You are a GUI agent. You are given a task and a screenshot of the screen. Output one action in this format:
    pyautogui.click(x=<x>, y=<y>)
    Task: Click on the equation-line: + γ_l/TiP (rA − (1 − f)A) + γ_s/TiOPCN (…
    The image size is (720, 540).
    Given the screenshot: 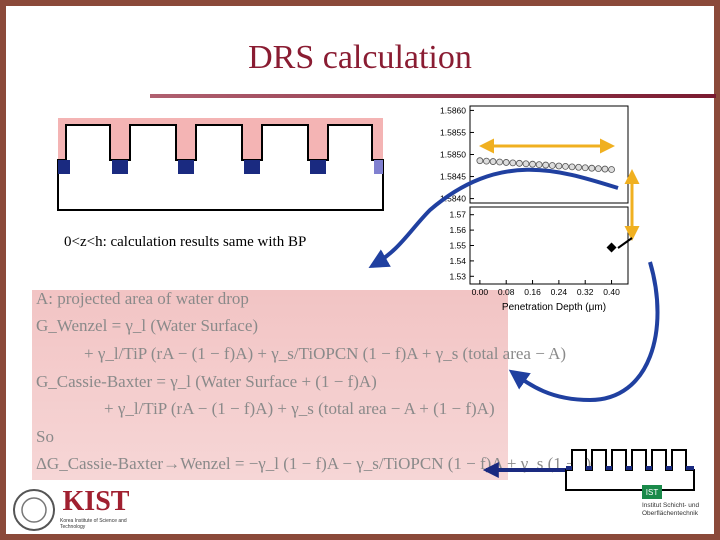 What is the action you would take?
    pyautogui.click(x=325, y=353)
    